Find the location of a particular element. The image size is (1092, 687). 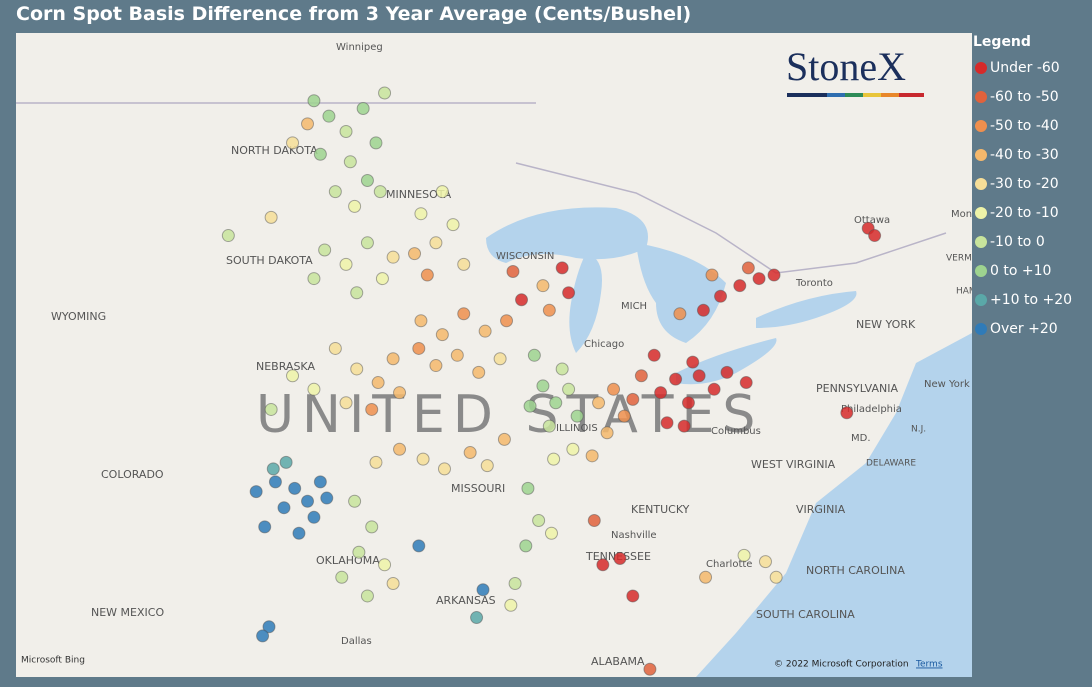

place-label: VIRGINIA is located at coordinates (821, 509).